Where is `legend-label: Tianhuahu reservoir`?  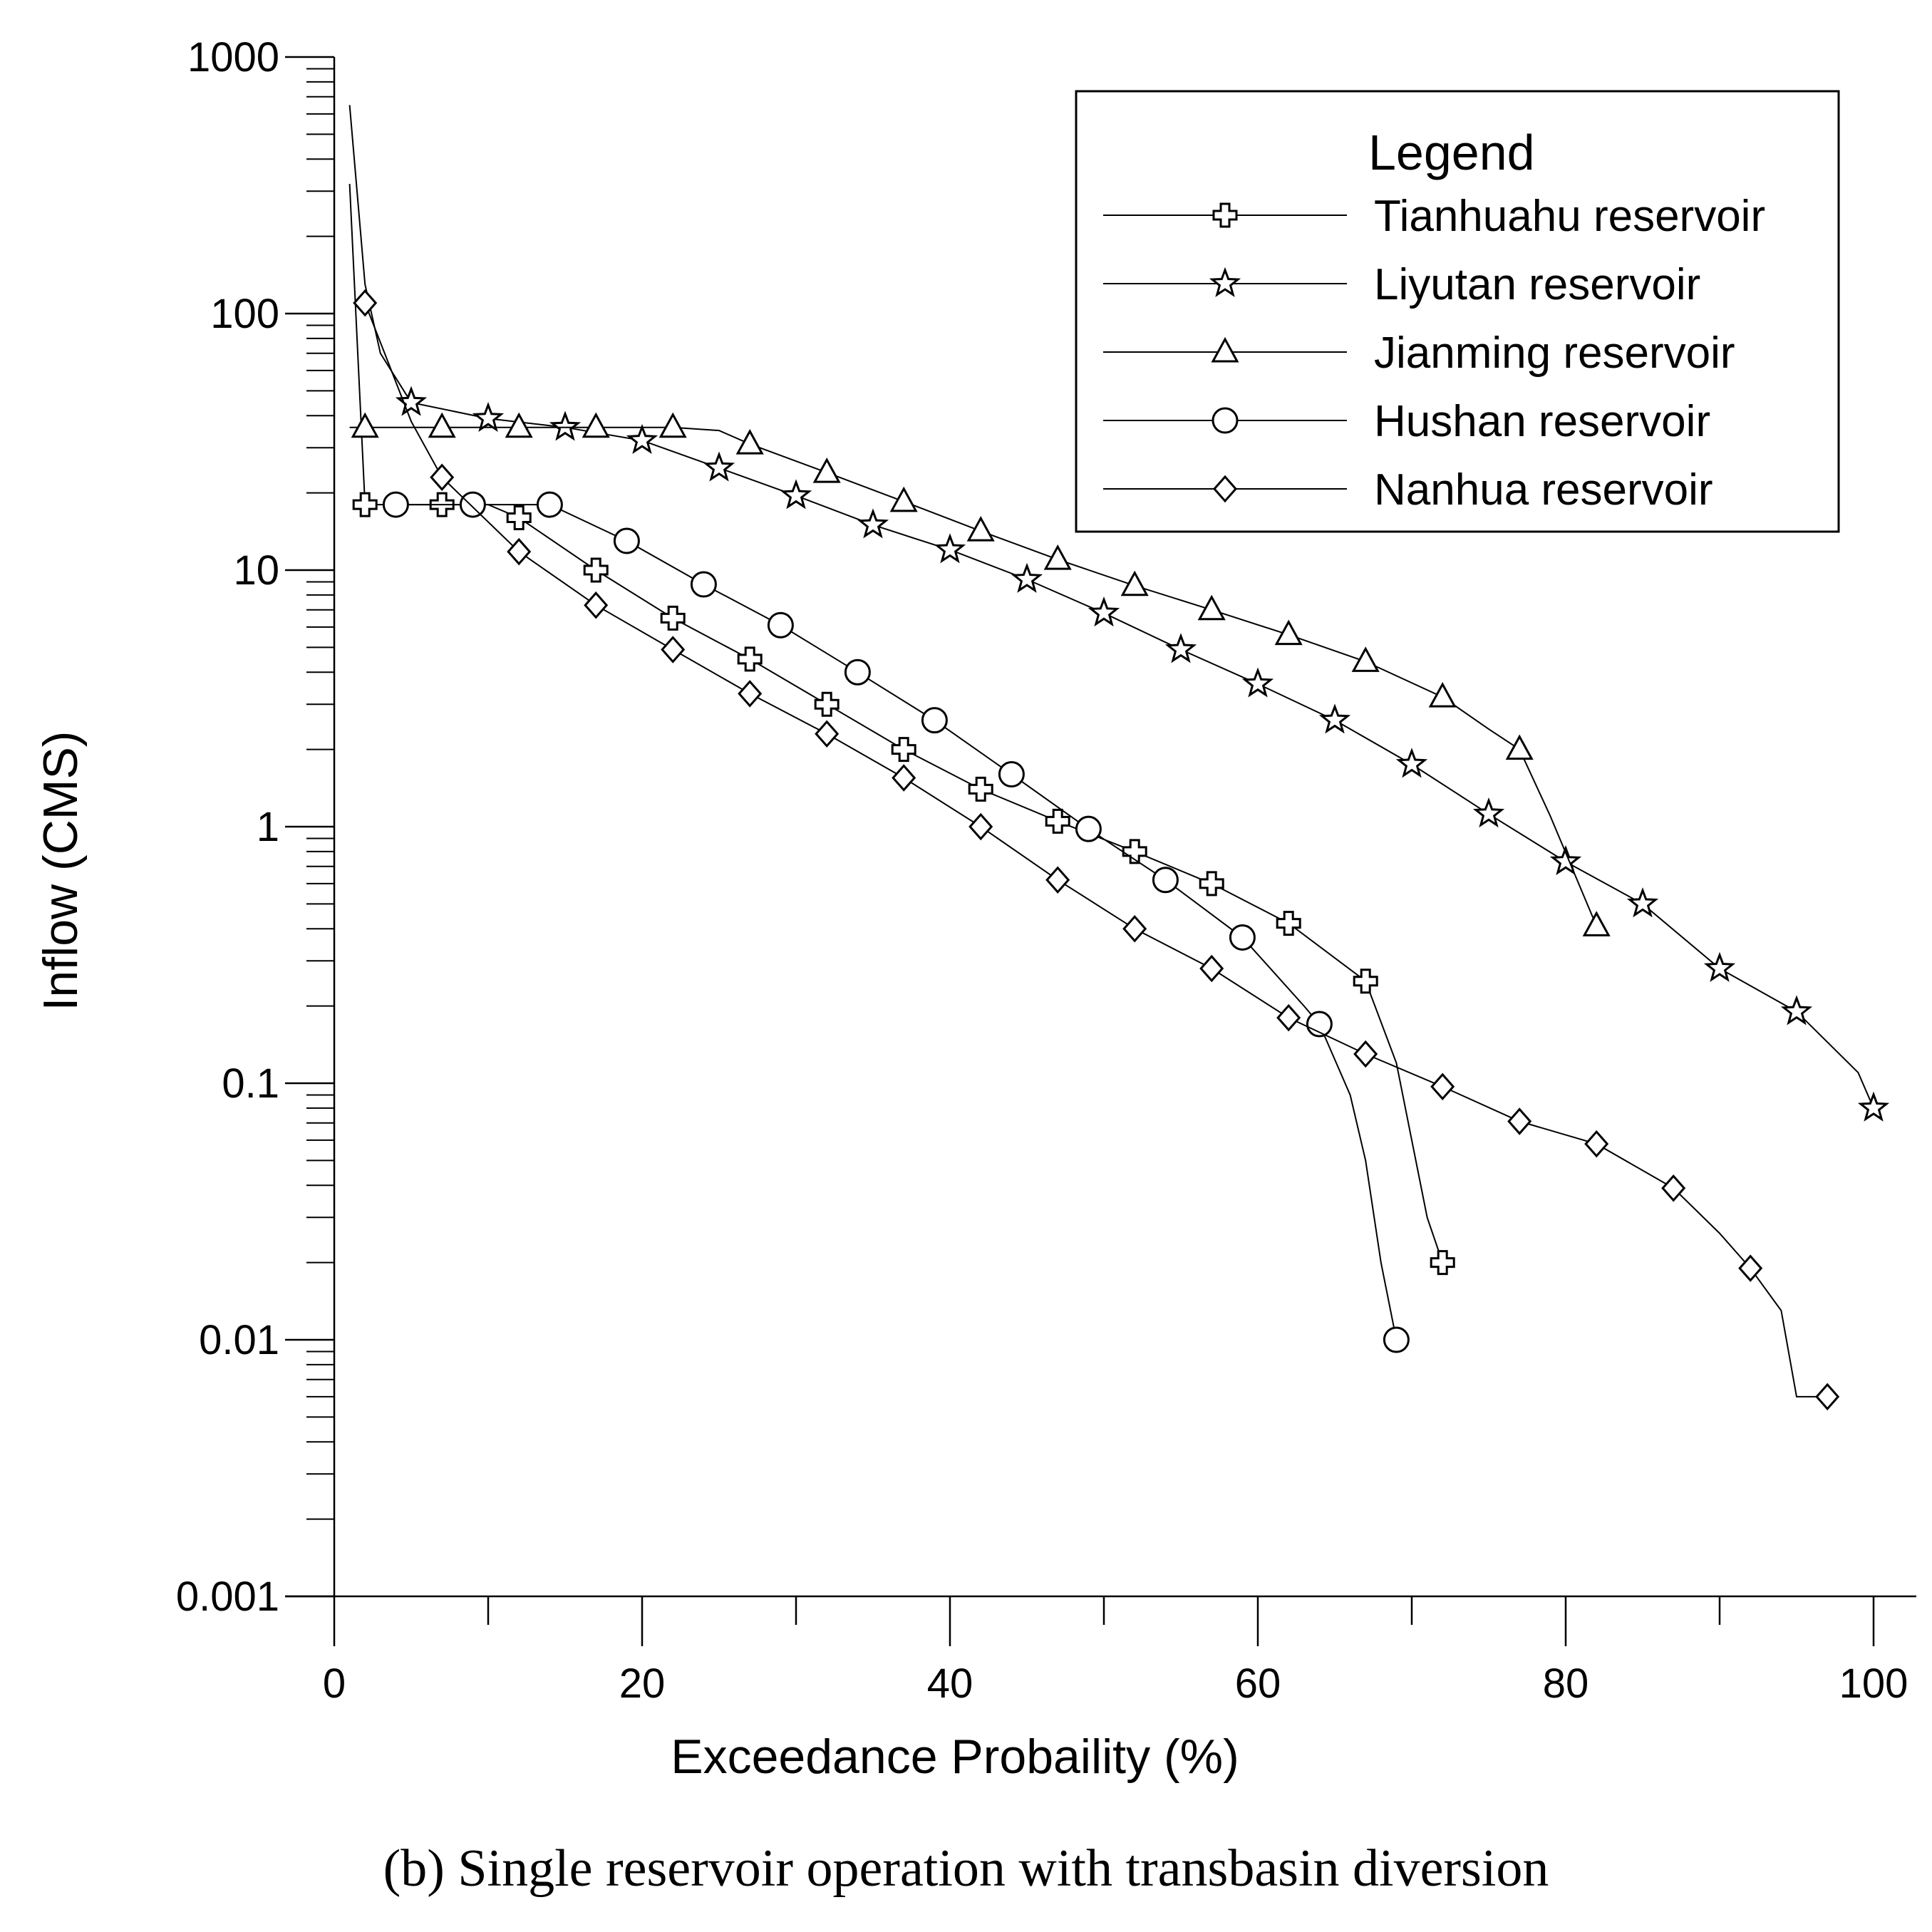 legend-label: Tianhuahu reservoir is located at coordinates (1569, 216).